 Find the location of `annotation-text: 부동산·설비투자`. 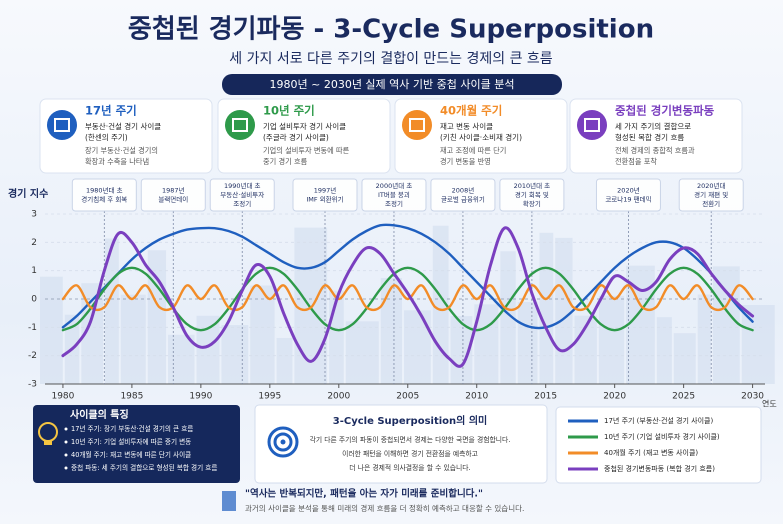

annotation-text: 부동산·설비투자 is located at coordinates (242, 194).